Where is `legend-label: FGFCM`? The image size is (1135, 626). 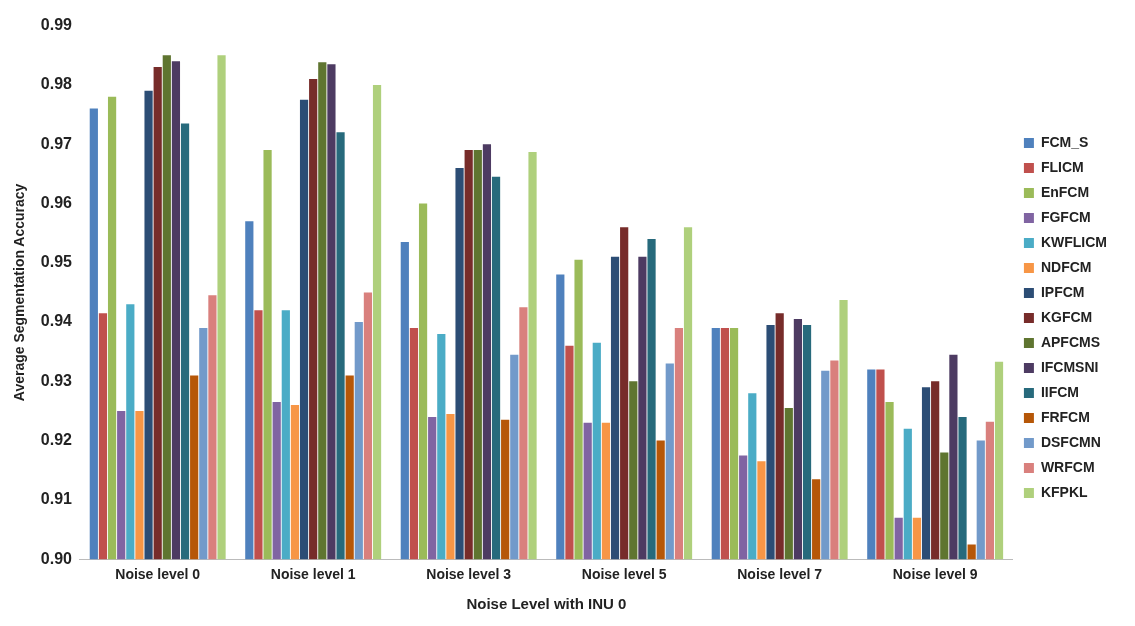 legend-label: FGFCM is located at coordinates (1065, 216).